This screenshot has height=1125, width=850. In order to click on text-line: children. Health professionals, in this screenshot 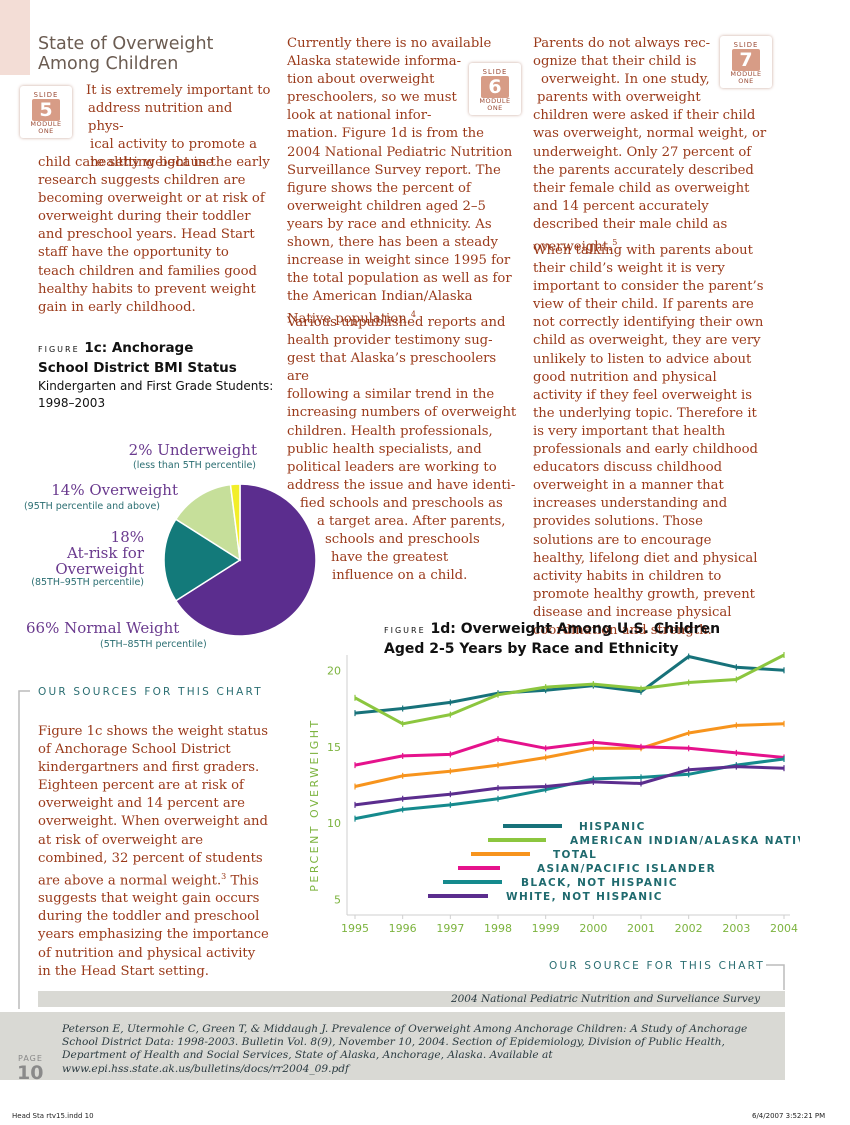, I will do `click(390, 431)`.